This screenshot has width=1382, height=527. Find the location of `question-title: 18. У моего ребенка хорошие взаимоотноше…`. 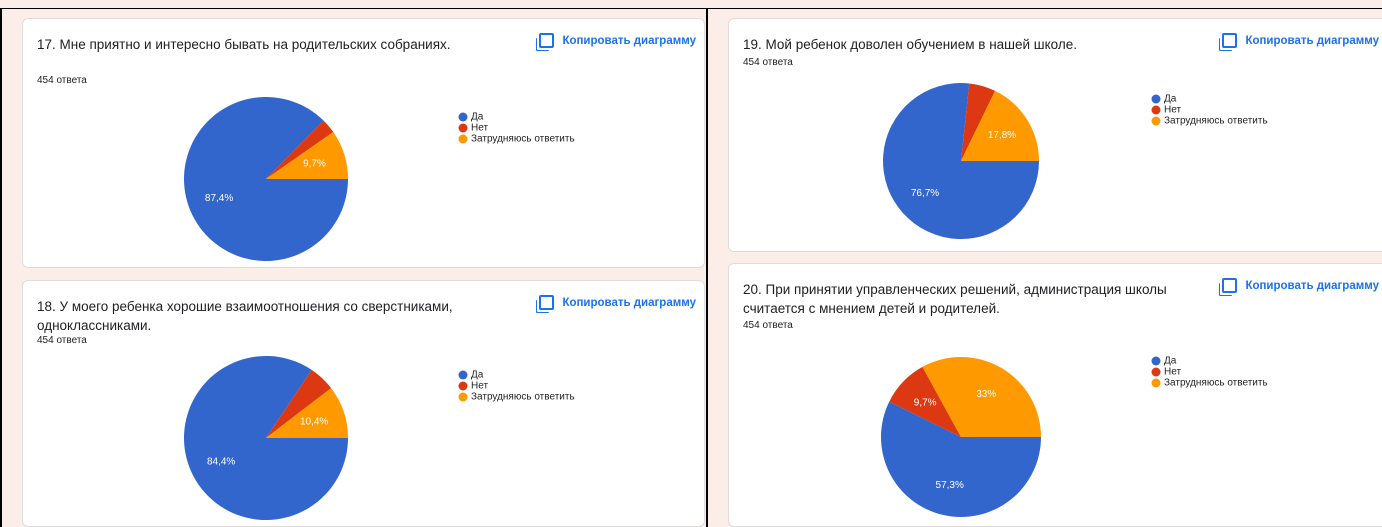

question-title: 18. У моего ребенка хорошие взаимоотноше… is located at coordinates (245, 316).